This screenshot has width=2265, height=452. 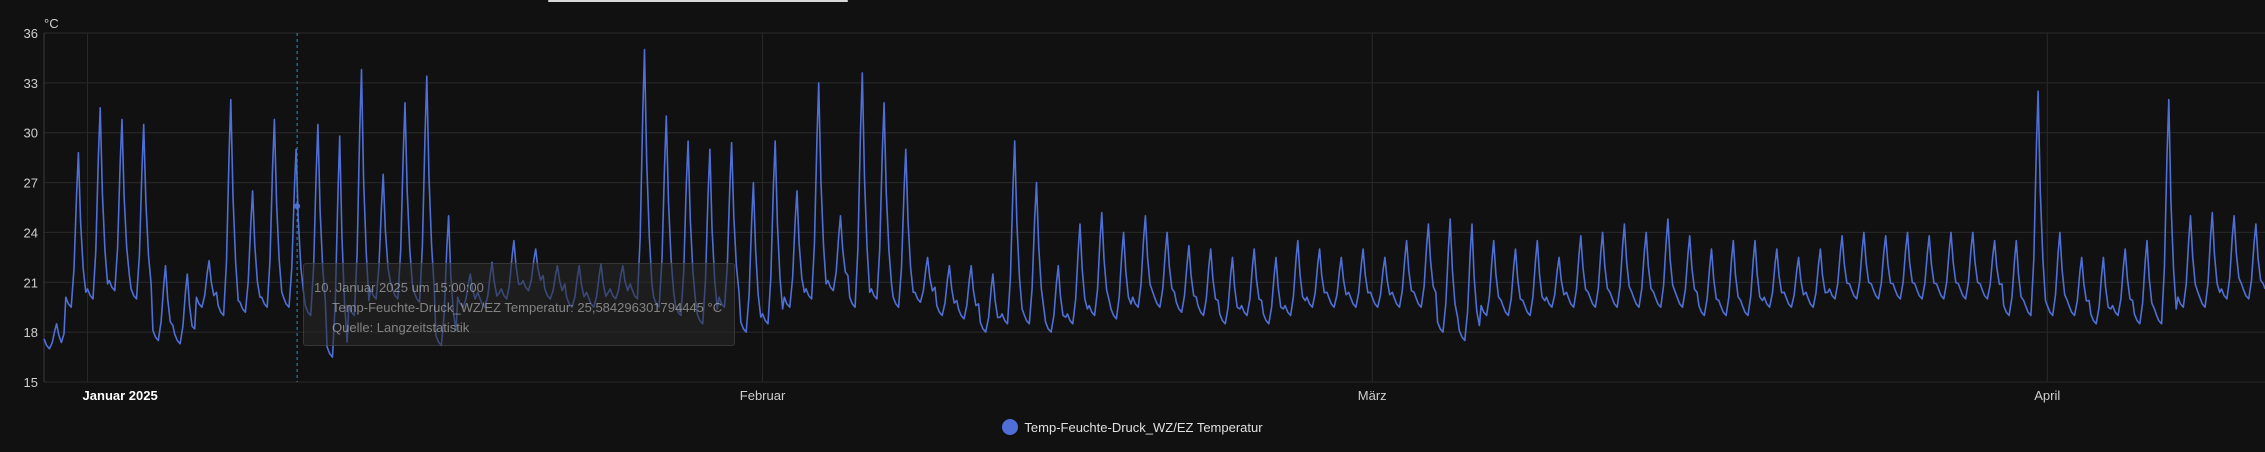 What do you see at coordinates (31, 382) in the screenshot?
I see `y-tick-label: 15` at bounding box center [31, 382].